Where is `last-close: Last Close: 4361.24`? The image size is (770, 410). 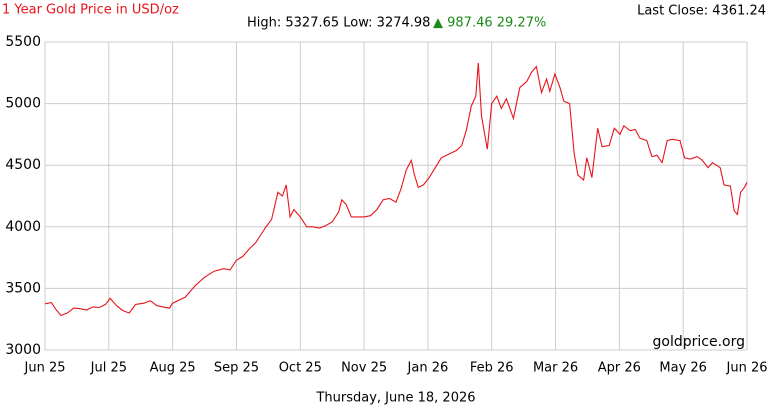 last-close: Last Close: 4361.24 is located at coordinates (701, 11).